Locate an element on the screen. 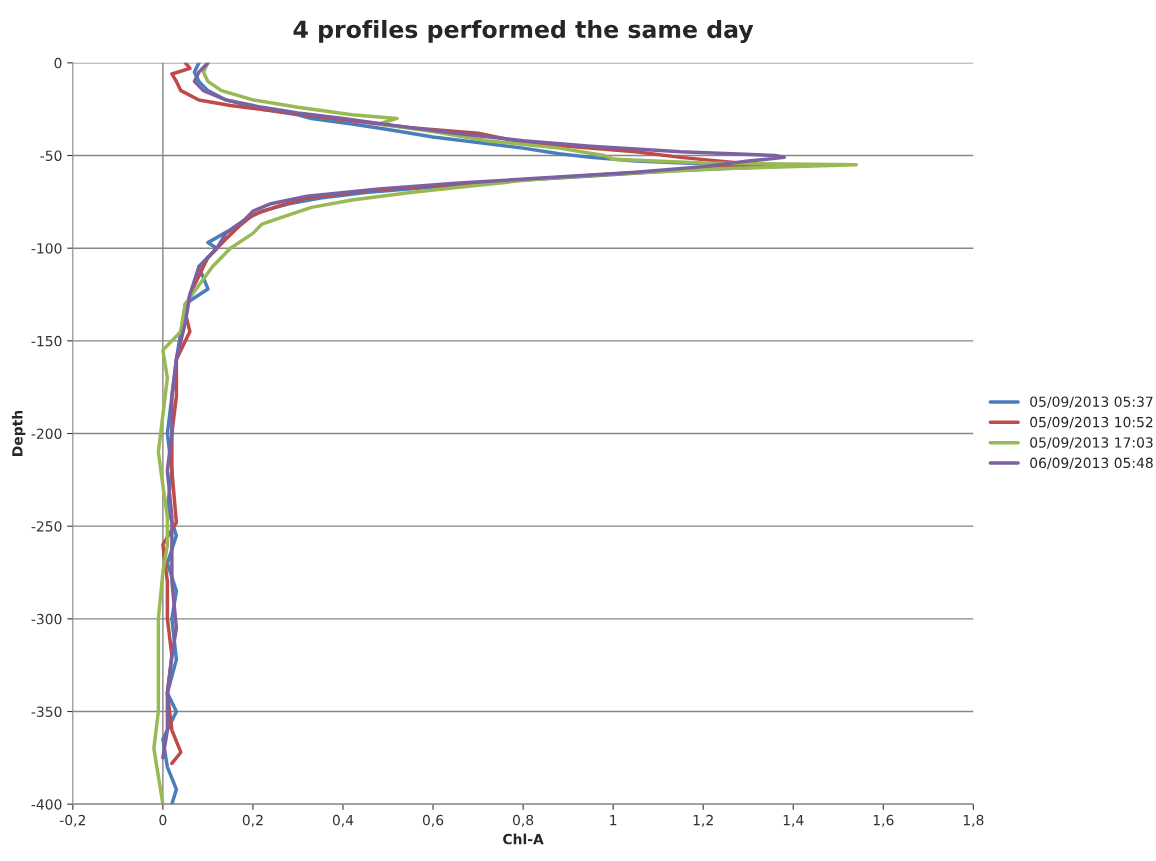 Image resolution: width=1156 pixels, height=861 pixels. x-tick-label: 1,8 is located at coordinates (973, 820).